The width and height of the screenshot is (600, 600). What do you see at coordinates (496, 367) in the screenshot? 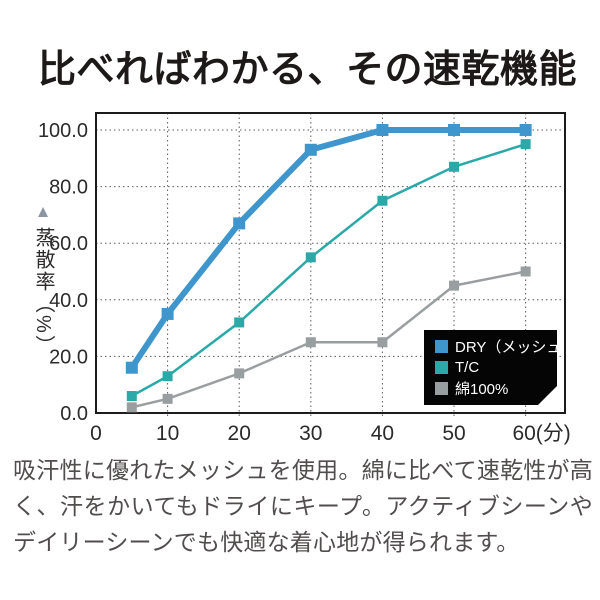
I see `legend-item-tc: T/C` at bounding box center [496, 367].